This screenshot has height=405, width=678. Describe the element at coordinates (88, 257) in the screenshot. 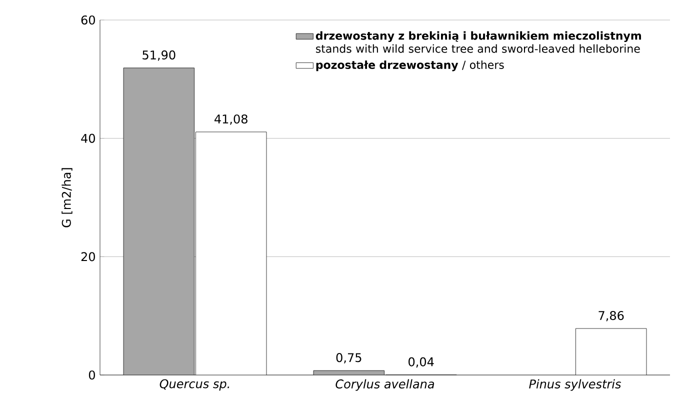

I see `y-tick-label: 20` at that location.